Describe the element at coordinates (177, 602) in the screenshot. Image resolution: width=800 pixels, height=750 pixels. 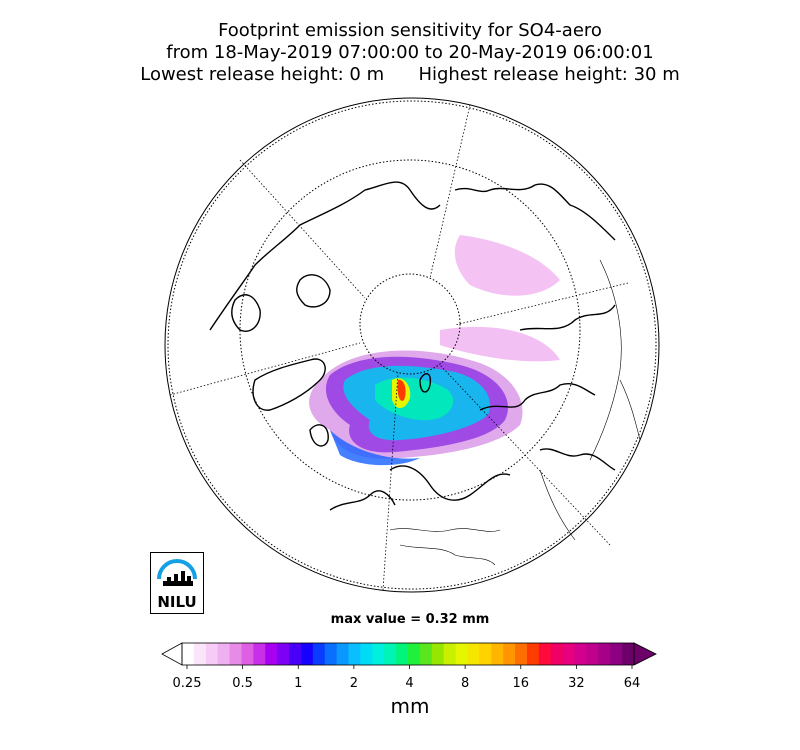
I see `logo-text: NILU` at that location.